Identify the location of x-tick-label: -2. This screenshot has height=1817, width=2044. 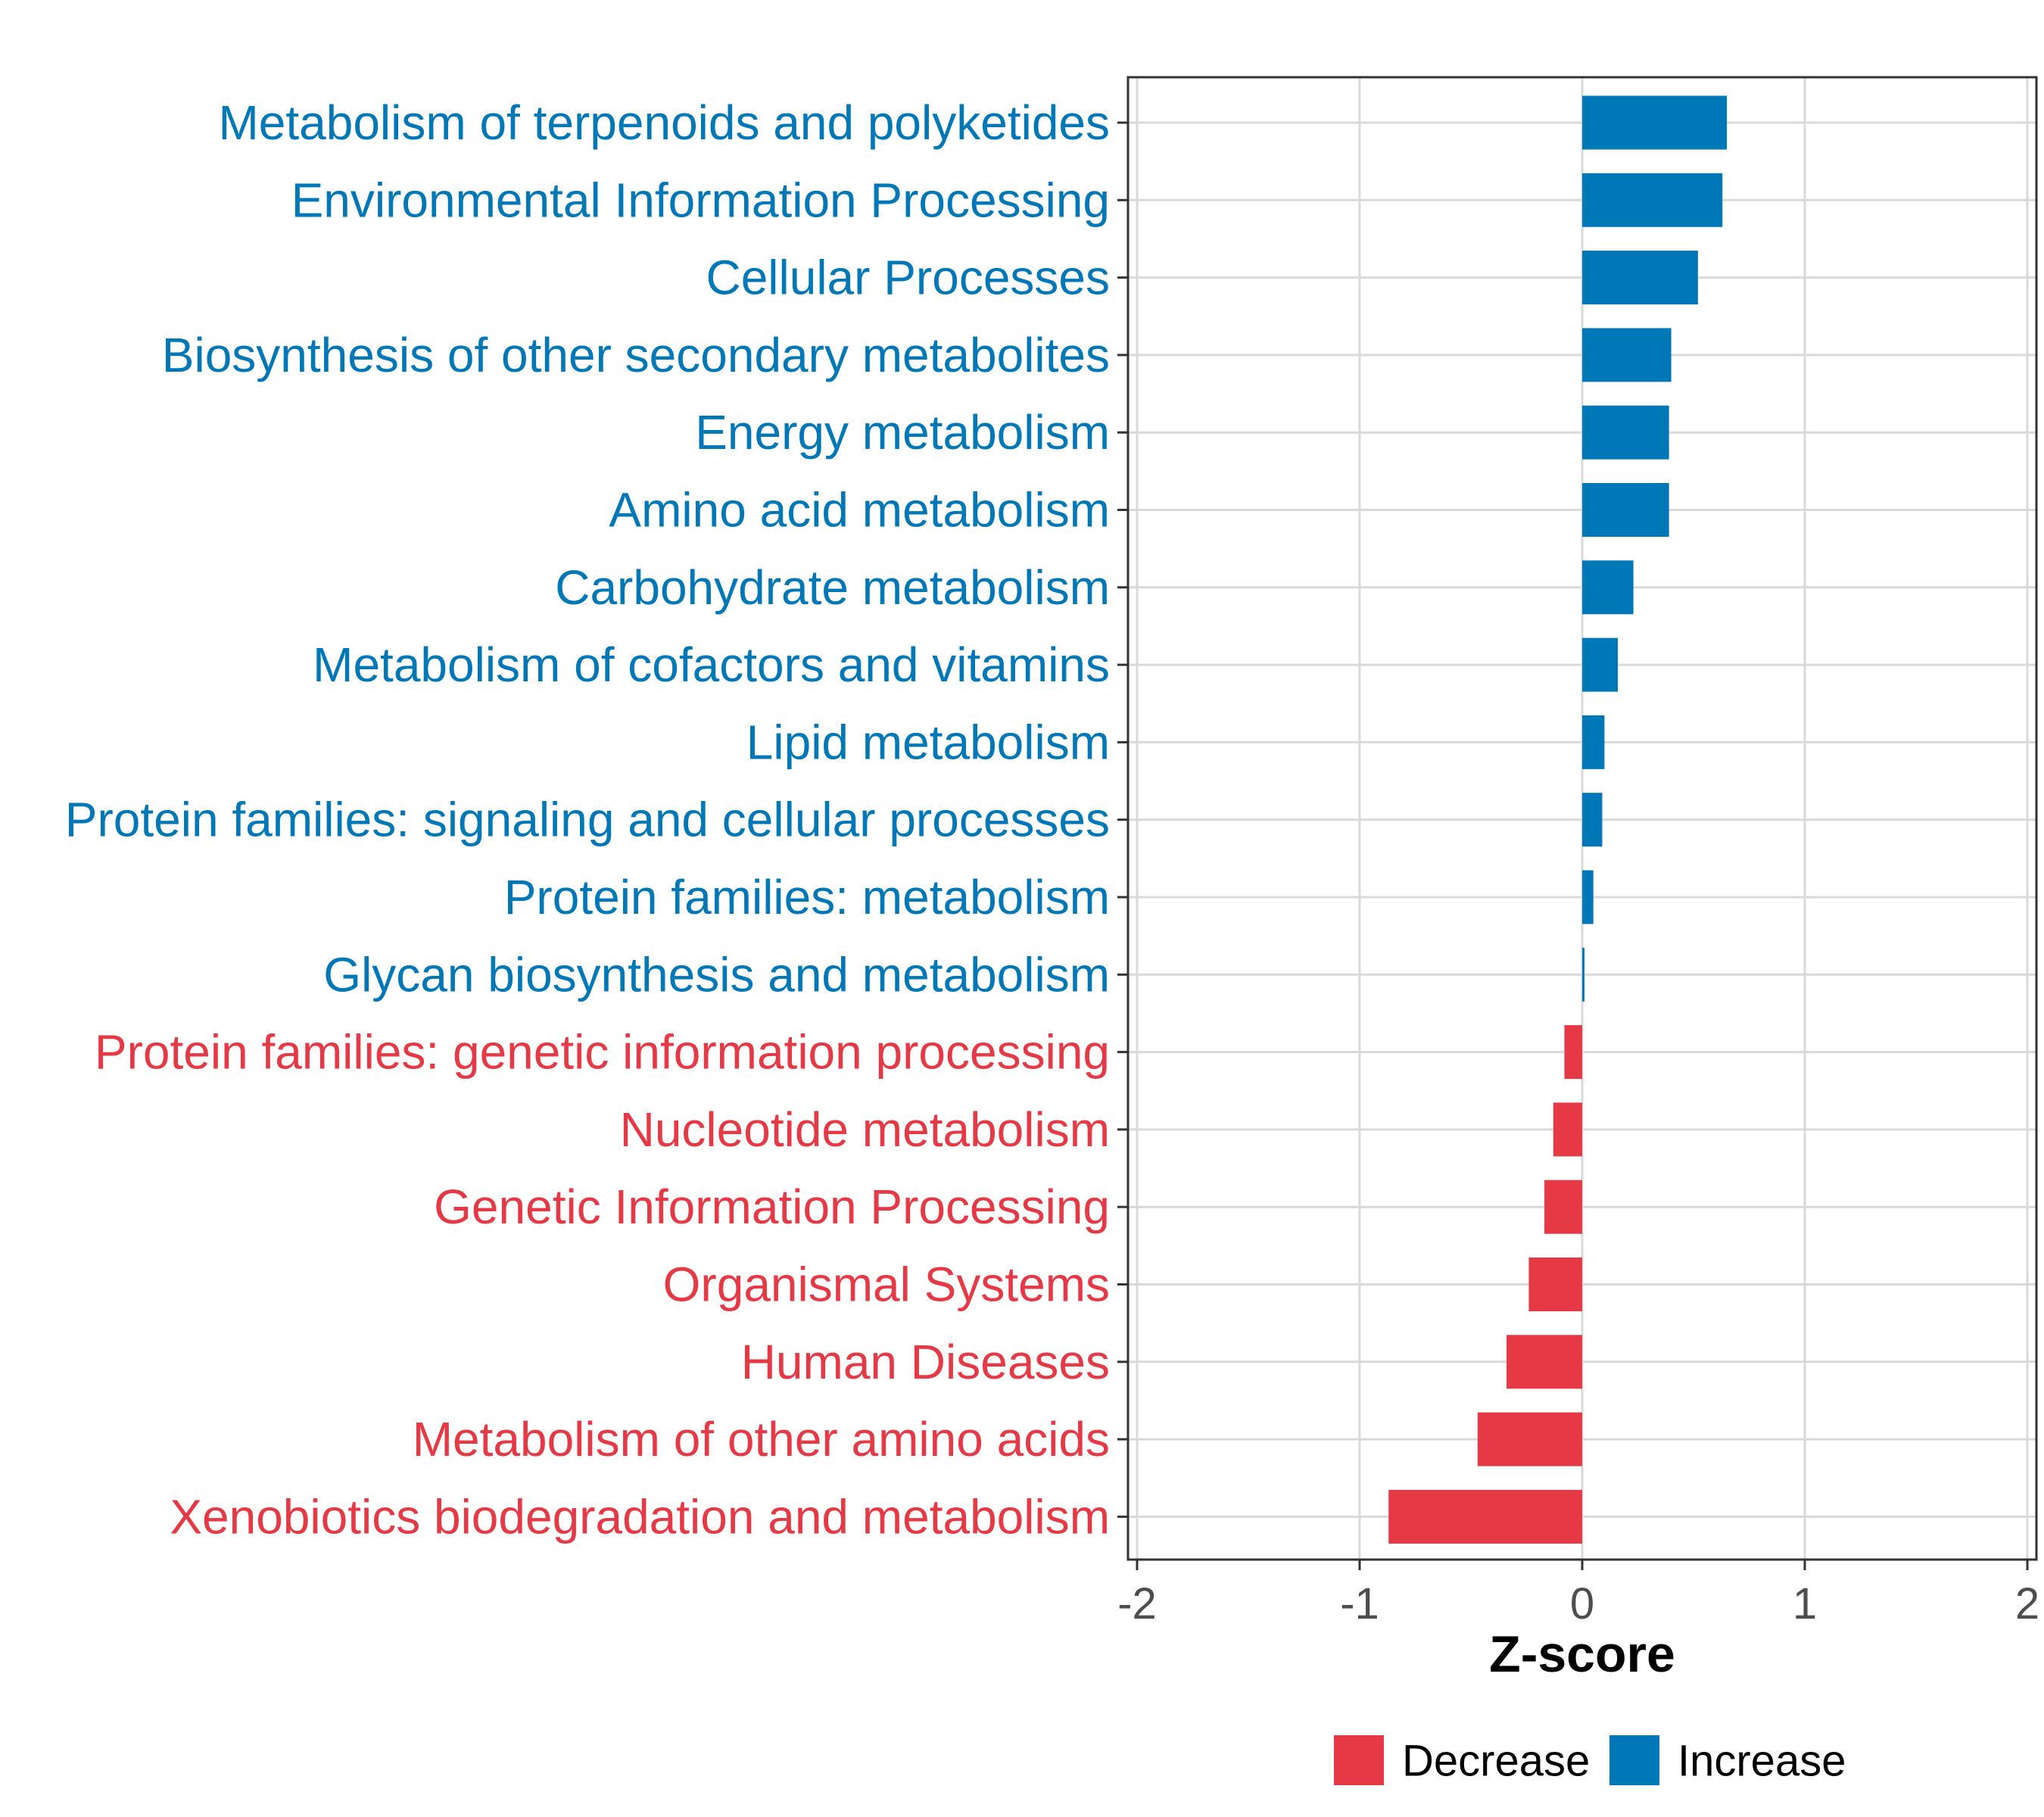
(1137, 1603).